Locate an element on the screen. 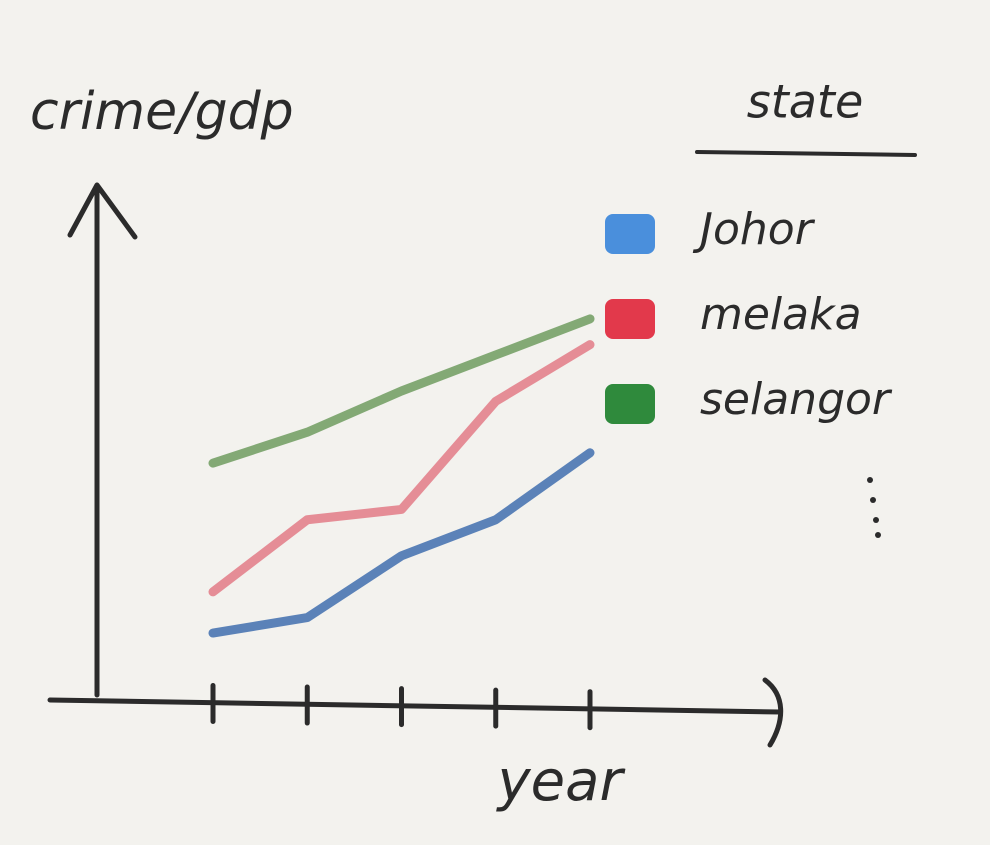 The width and height of the screenshot is (990, 845). x-axis-label: year is located at coordinates (561, 781).